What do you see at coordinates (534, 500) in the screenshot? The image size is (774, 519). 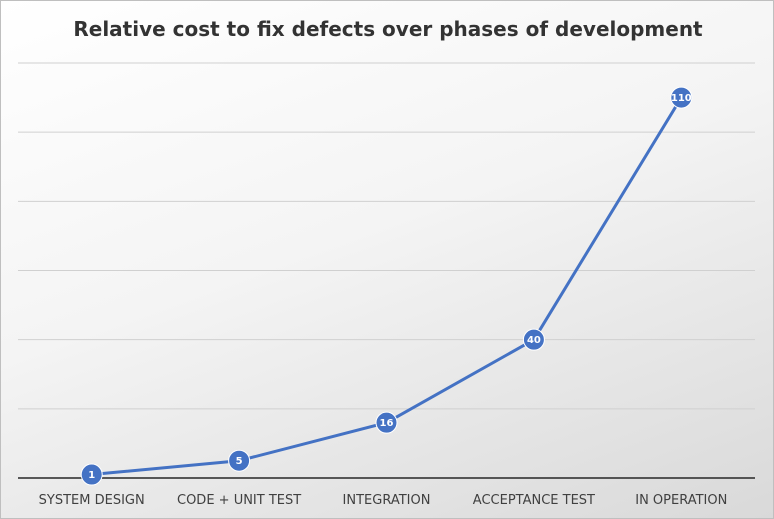 I see `x-tick-label: ACCEPTANCE TEST` at bounding box center [534, 500].